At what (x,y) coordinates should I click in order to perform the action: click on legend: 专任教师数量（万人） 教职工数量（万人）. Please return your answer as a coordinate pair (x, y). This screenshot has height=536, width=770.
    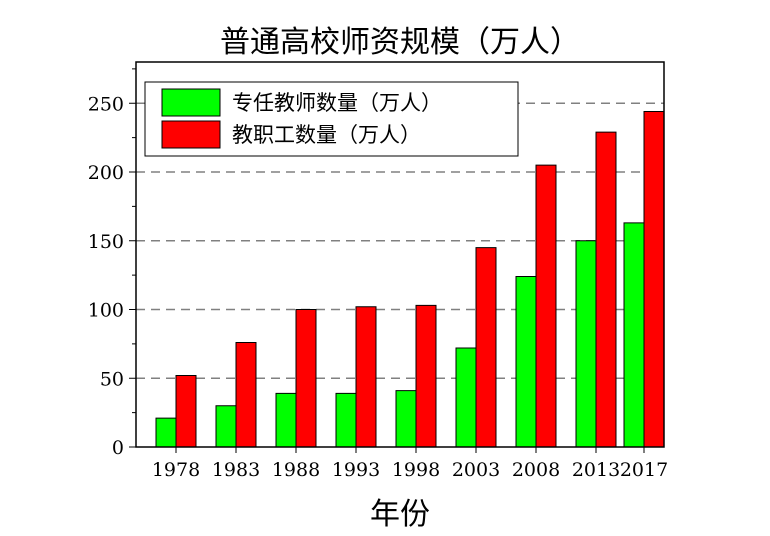
    Looking at the image, I should click on (331, 119).